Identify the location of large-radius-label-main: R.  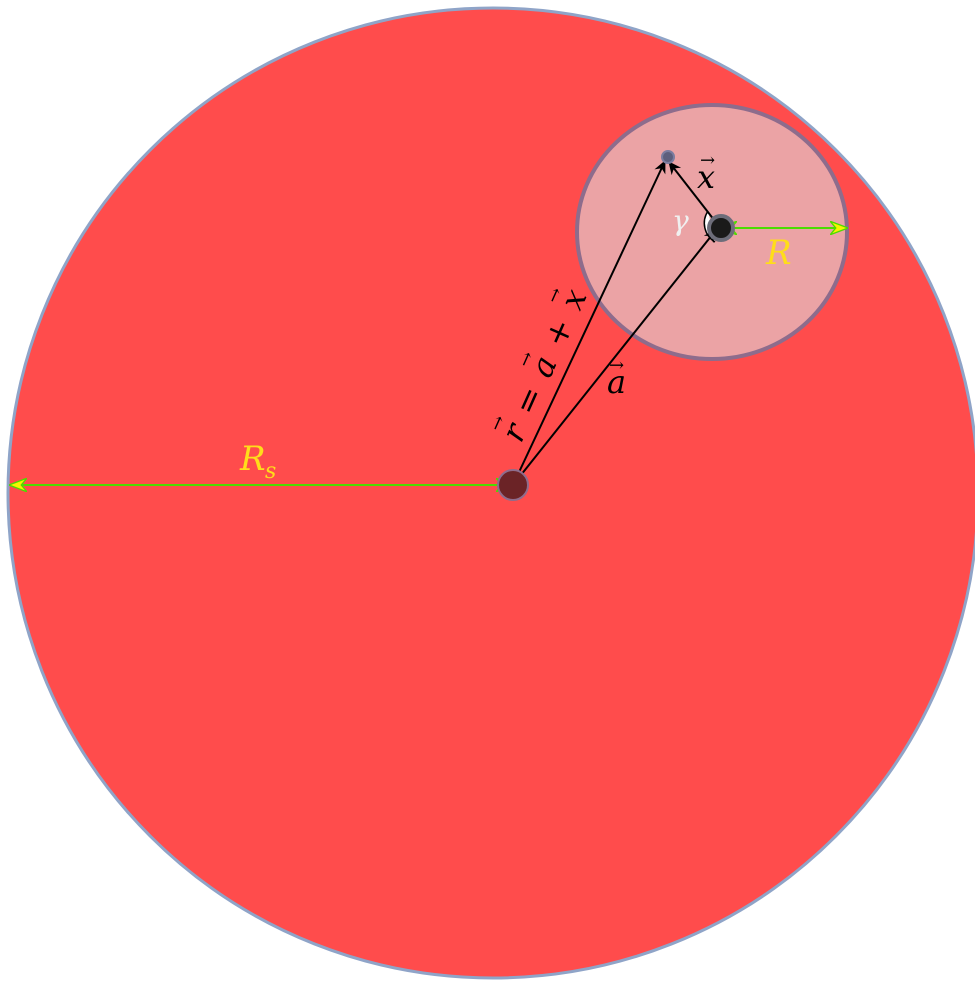
(252, 459).